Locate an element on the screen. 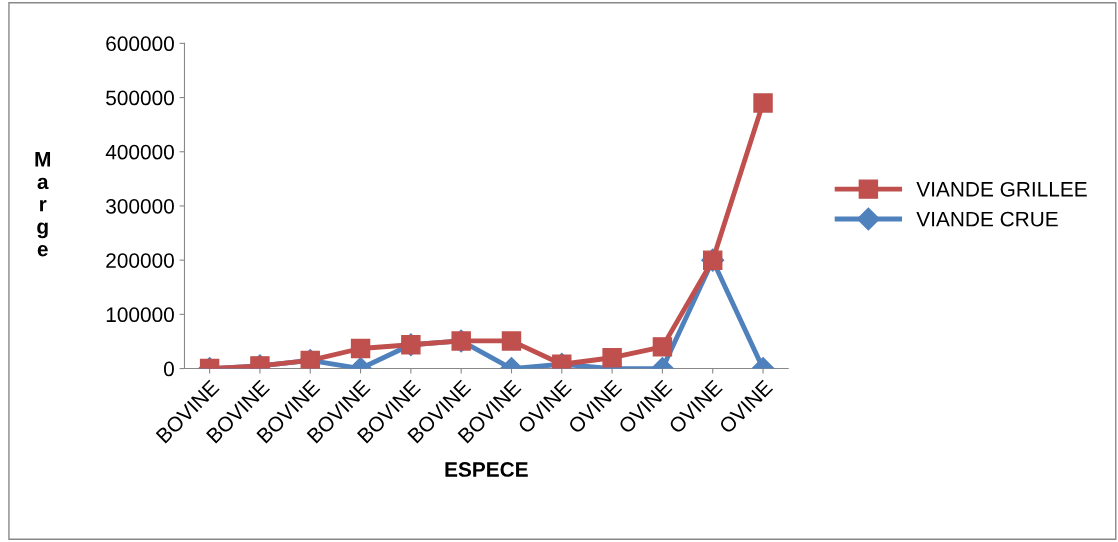  y-axis-title: Marge is located at coordinates (43, 204).